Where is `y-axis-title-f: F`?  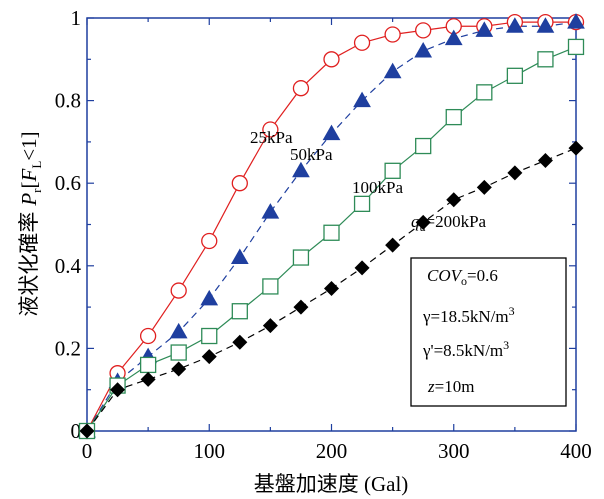 y-axis-title-f: F is located at coordinates (29, 175).